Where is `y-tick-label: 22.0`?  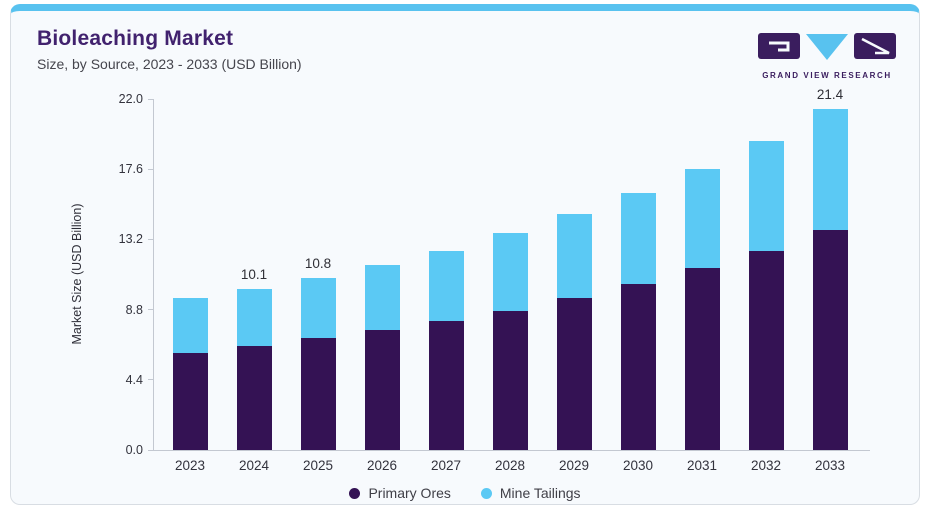
y-tick-label: 22.0 is located at coordinates (130, 99).